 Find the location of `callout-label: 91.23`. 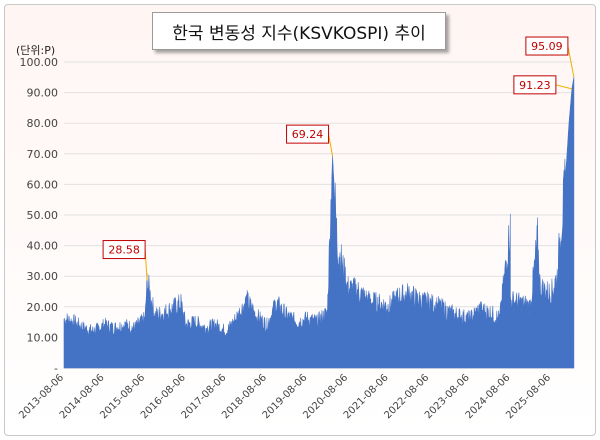

callout-label: 91.23 is located at coordinates (535, 85).